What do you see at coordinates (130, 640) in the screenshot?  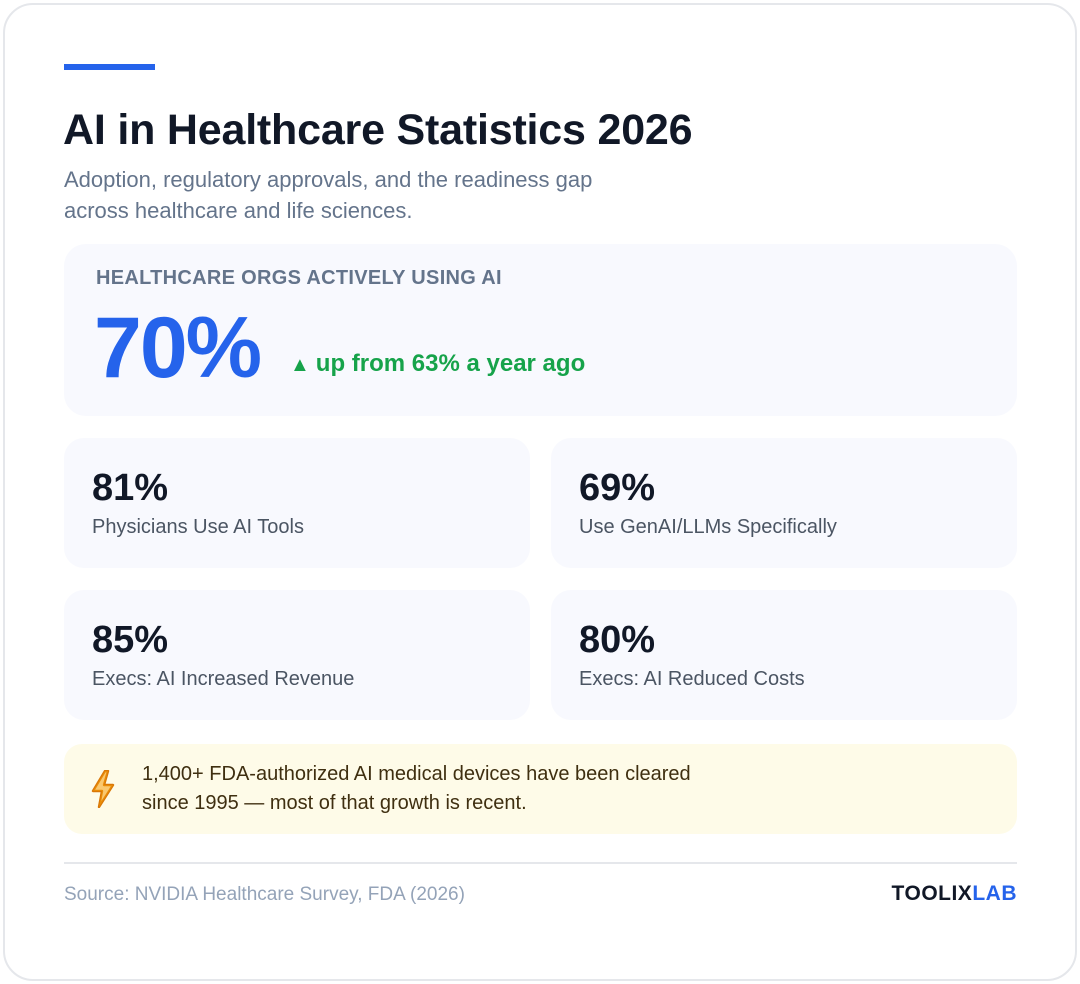 I see `stat-value: 85%` at bounding box center [130, 640].